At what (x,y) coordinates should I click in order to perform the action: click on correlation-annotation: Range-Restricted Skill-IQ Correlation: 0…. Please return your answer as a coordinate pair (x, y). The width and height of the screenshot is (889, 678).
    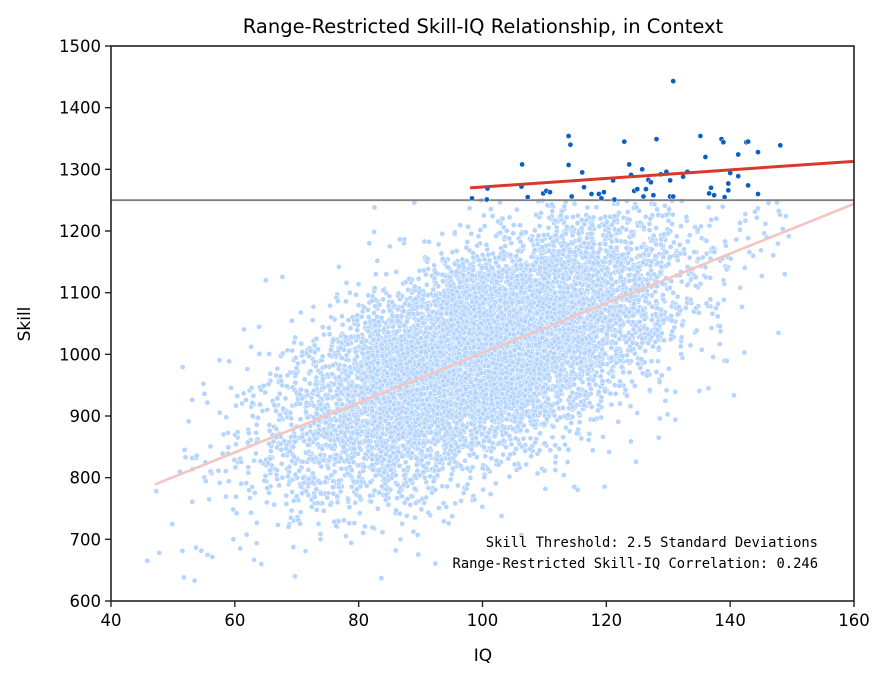
    Looking at the image, I should click on (635, 564).